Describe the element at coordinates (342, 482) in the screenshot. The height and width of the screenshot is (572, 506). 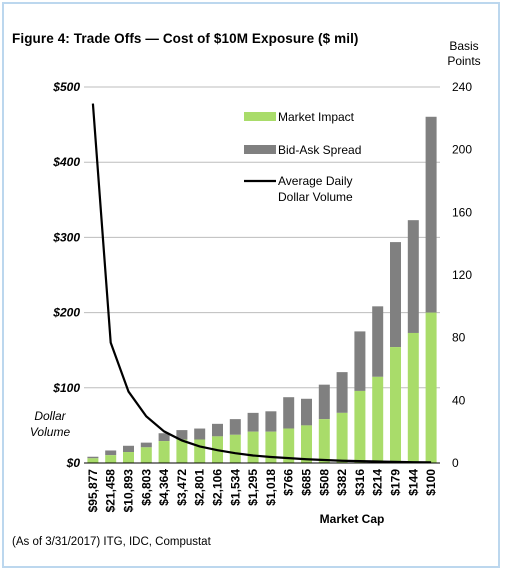
I see `x-tick-label: $382` at that location.